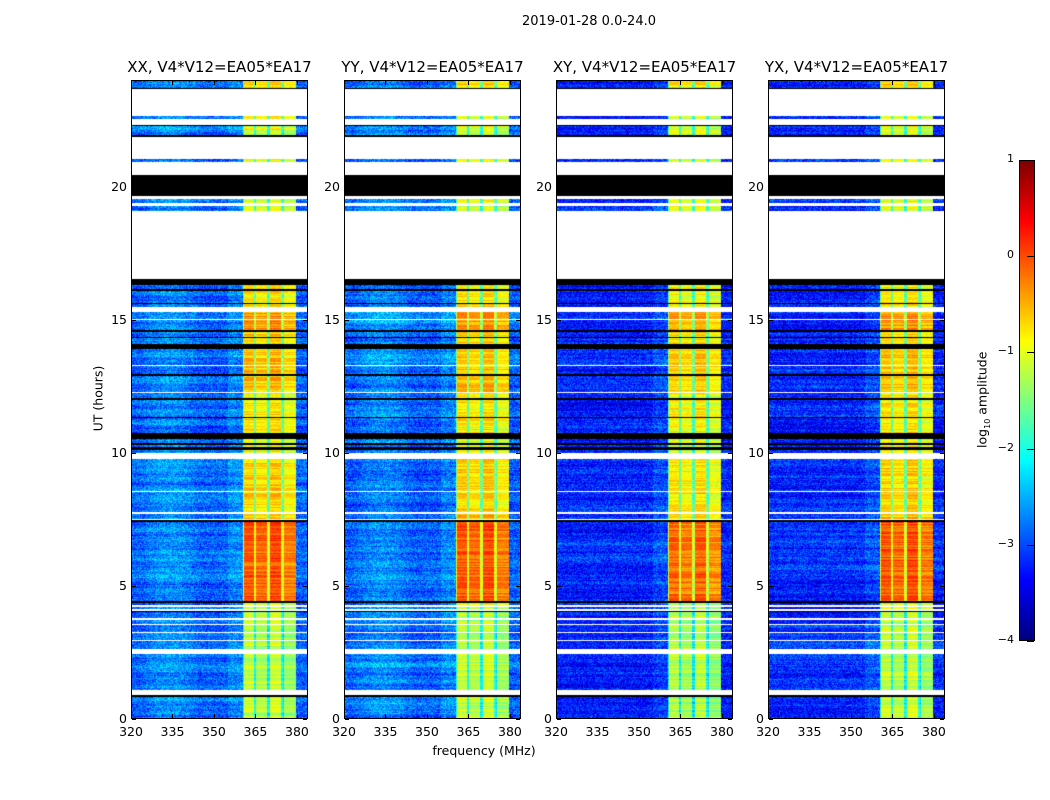 The width and height of the screenshot is (1050, 800). What do you see at coordinates (644, 67) in the screenshot?
I see `panel-title: XY, V4*V12=EA05*EA17` at bounding box center [644, 67].